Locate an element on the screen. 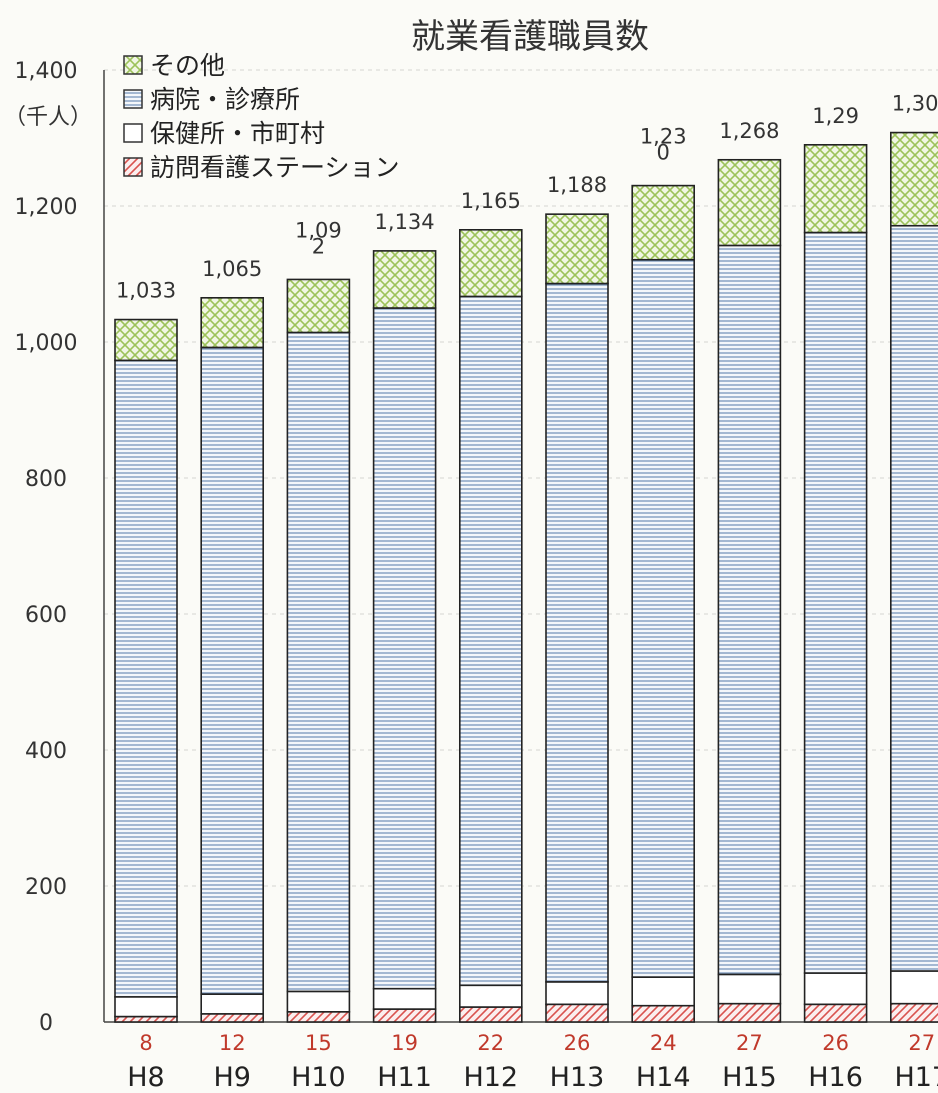 This screenshot has height=1093, width=938. station-value-label: 12 is located at coordinates (232, 1043).